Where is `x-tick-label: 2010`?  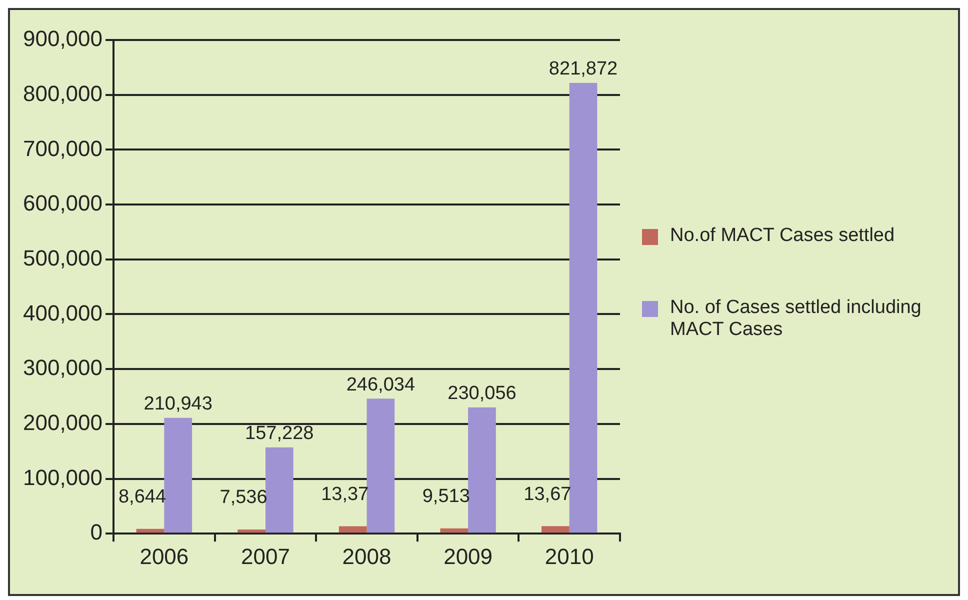 x-tick-label: 2010 is located at coordinates (569, 556).